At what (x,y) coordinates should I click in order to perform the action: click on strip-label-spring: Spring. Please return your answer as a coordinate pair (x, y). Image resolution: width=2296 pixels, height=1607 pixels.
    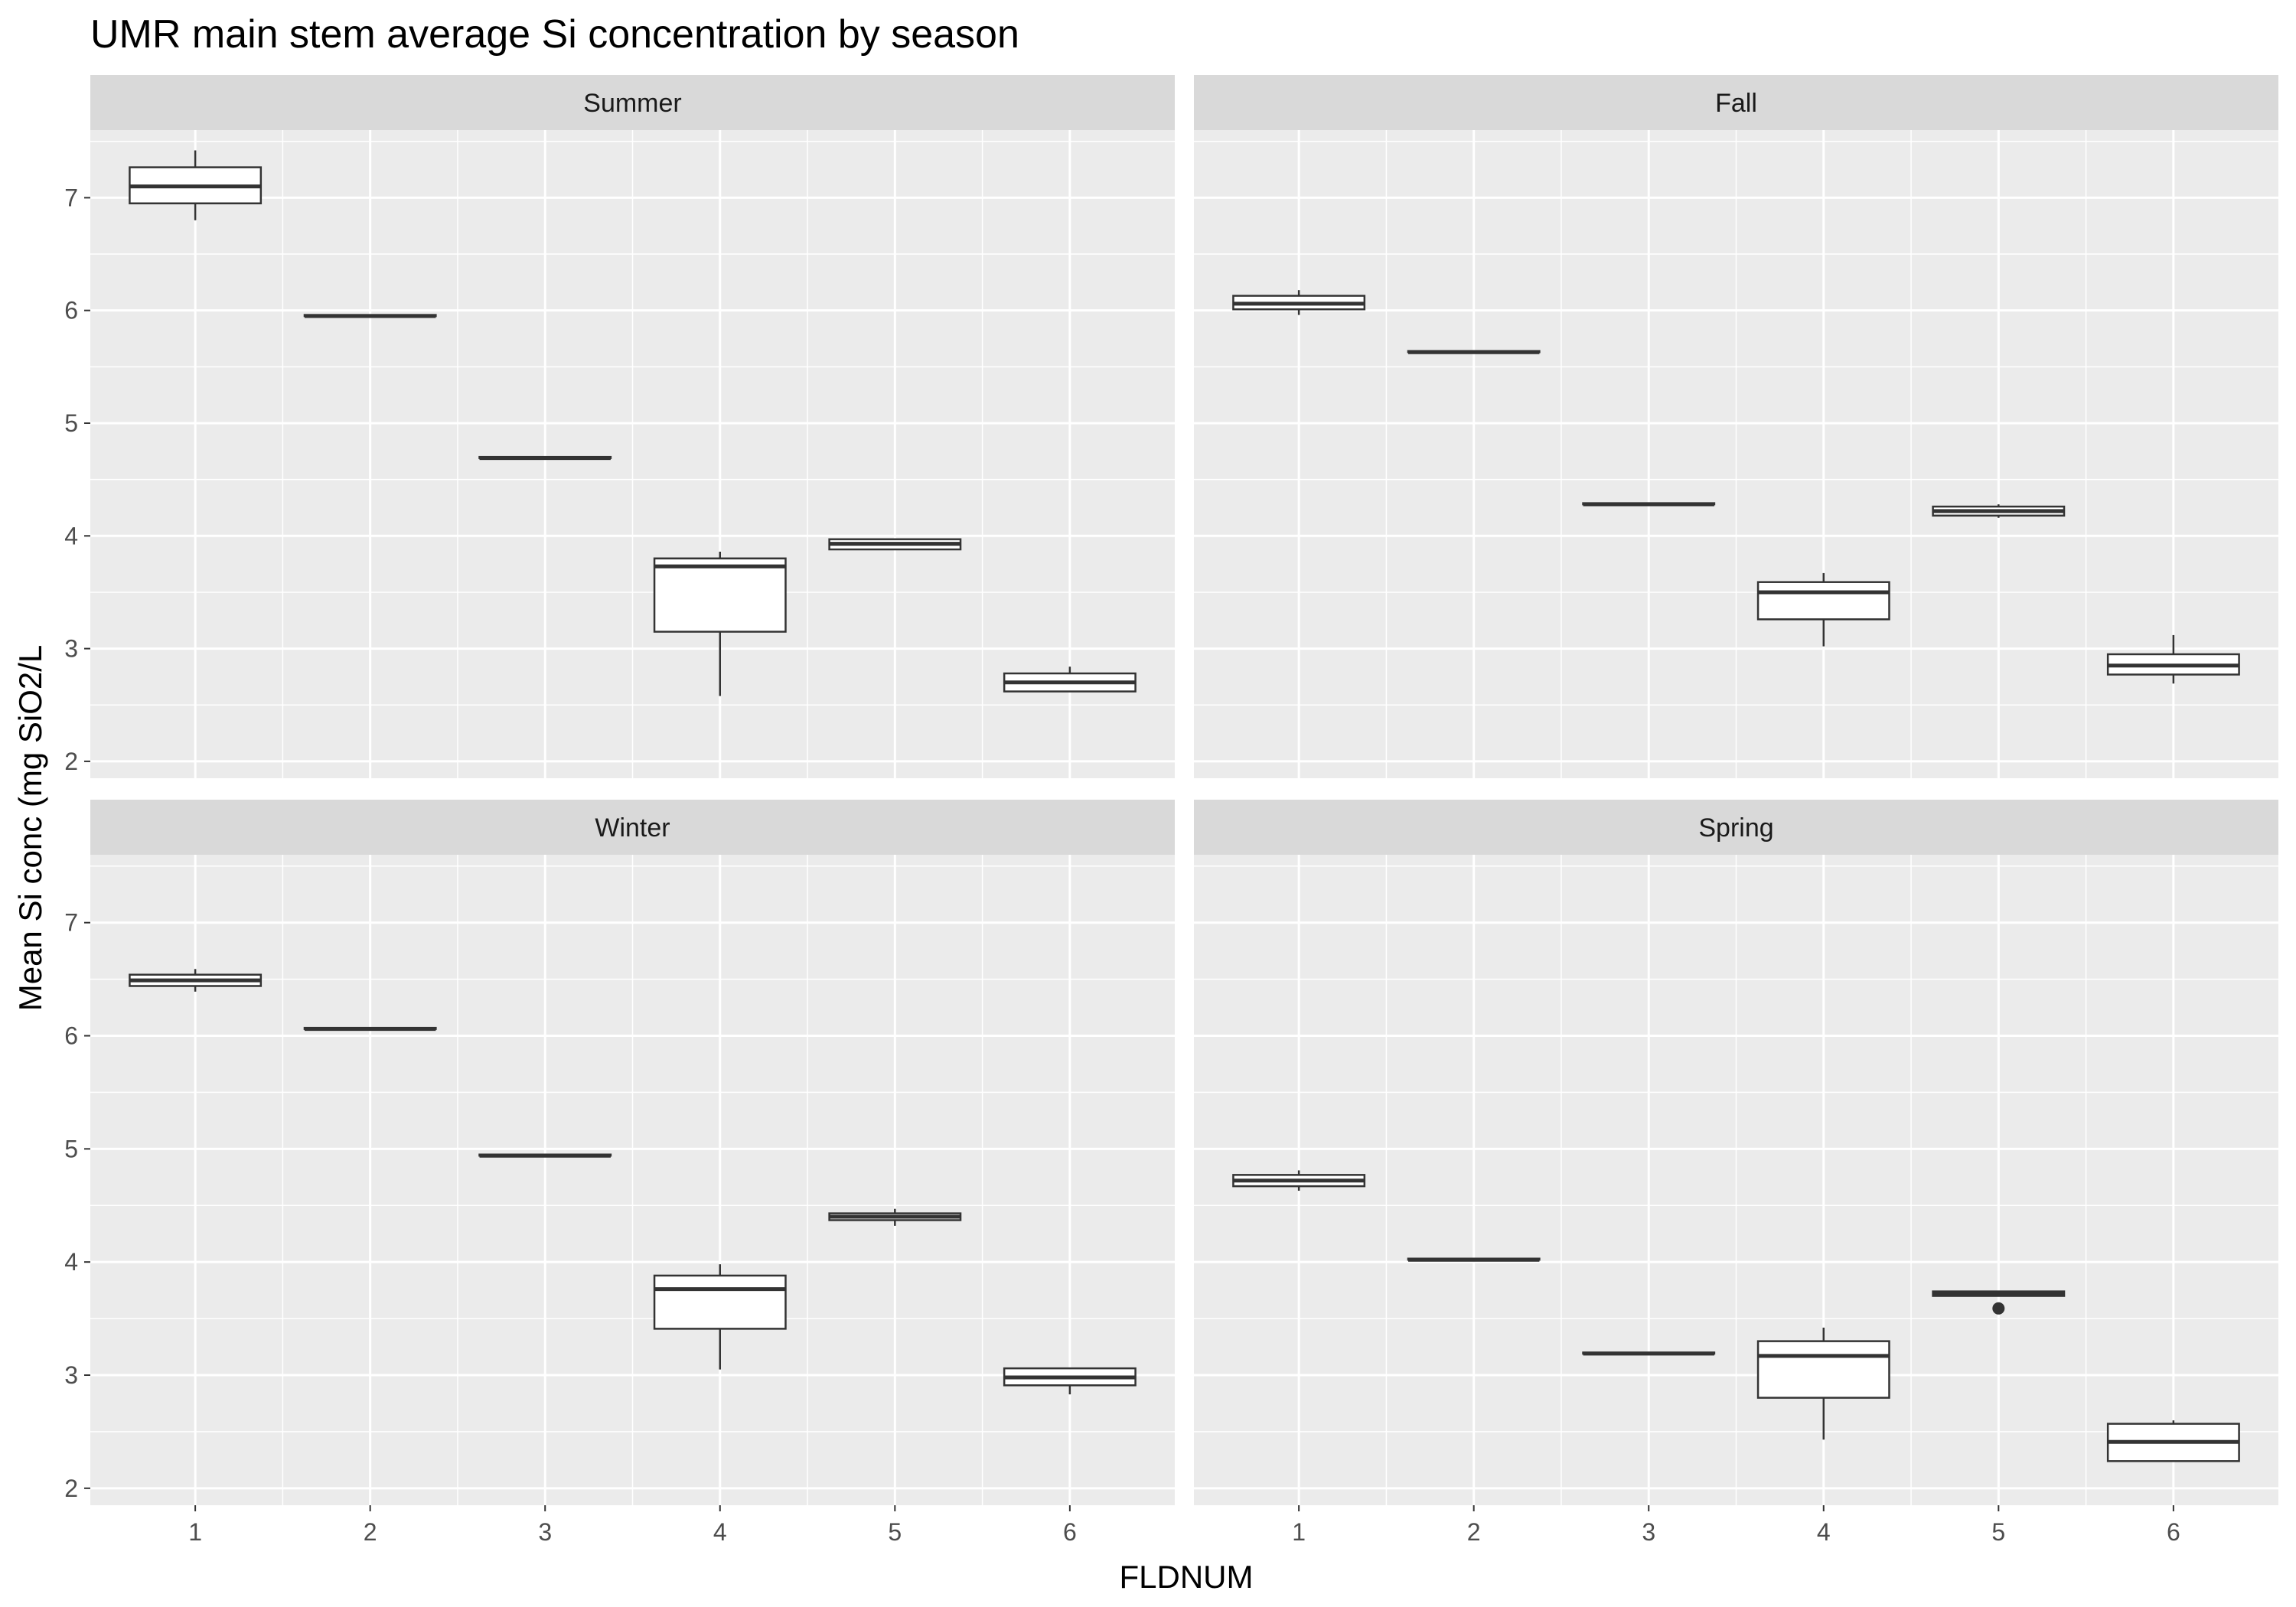
    Looking at the image, I should click on (1735, 828).